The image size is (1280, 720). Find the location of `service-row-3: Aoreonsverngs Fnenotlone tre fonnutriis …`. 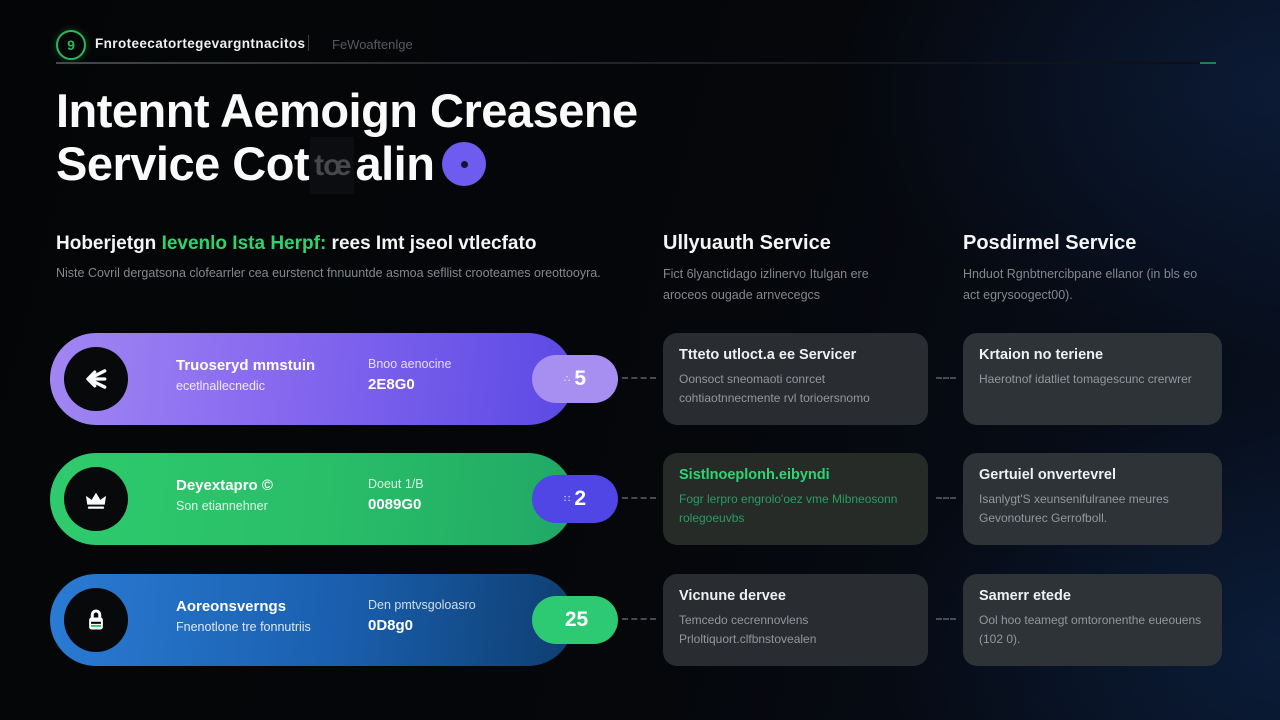

service-row-3: Aoreonsverngs Fnenotlone tre fonnutriis … is located at coordinates (334, 620).